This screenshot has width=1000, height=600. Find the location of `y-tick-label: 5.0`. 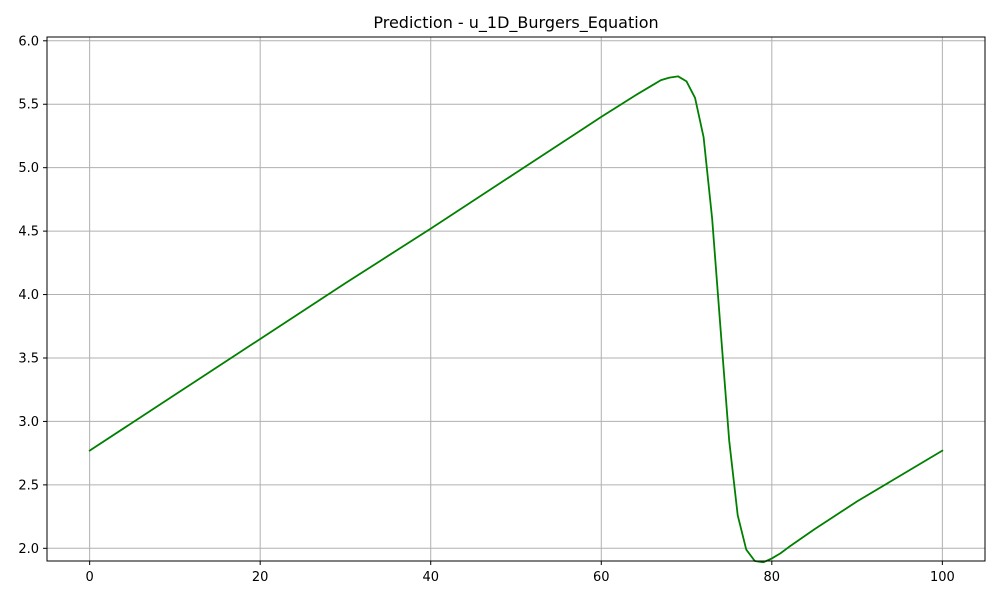

y-tick-label: 5.0 is located at coordinates (28, 168).